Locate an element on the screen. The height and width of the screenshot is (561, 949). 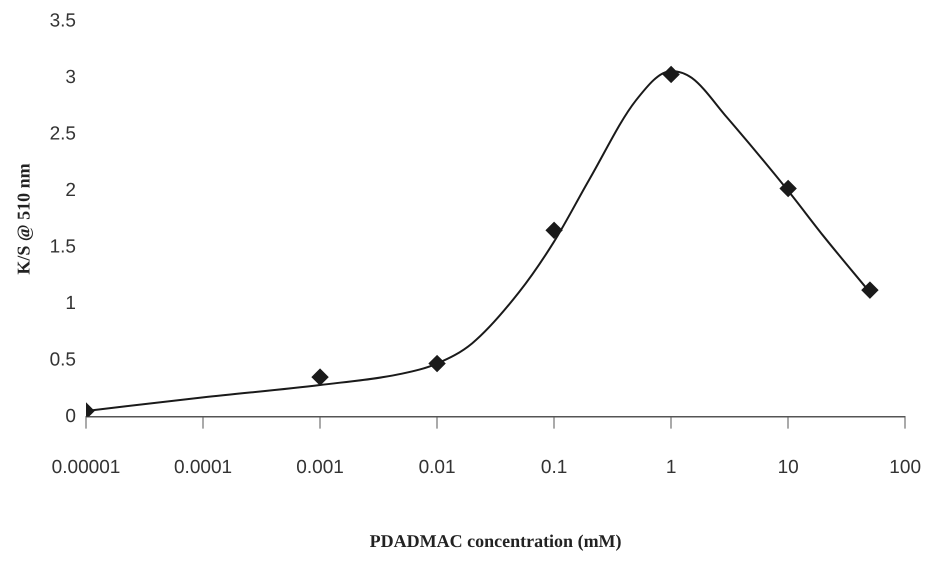
x-tick-label: 0.01 is located at coordinates (437, 467).